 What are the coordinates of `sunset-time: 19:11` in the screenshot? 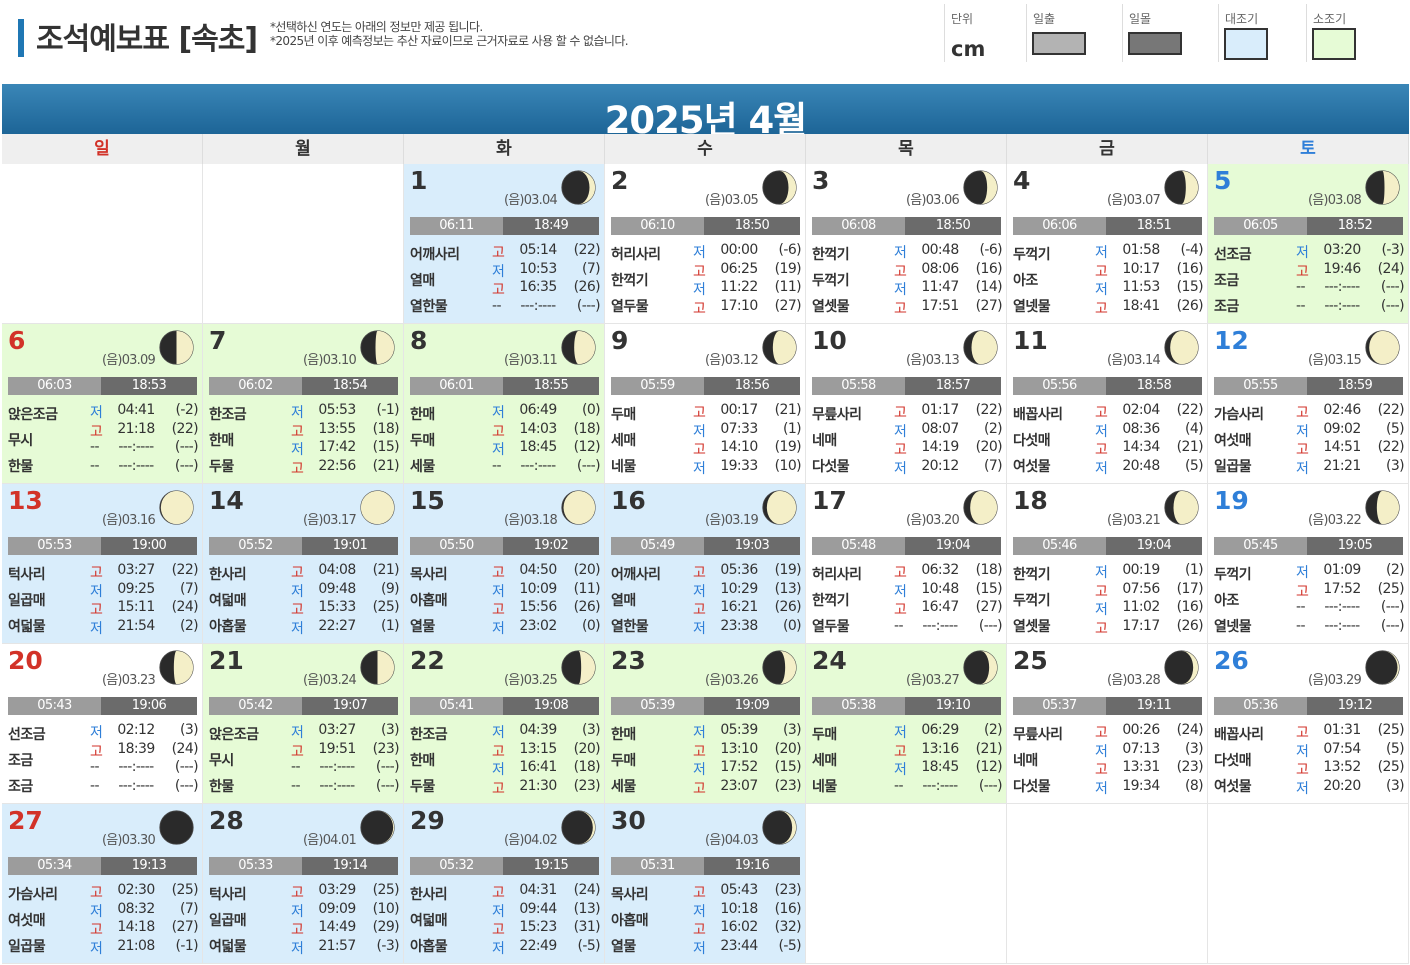 It's located at (1154, 706).